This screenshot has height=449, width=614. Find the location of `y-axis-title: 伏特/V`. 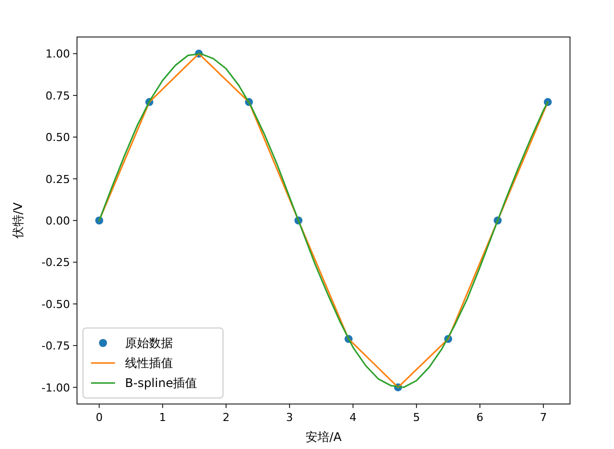

y-axis-title: 伏特/V is located at coordinates (18, 220).